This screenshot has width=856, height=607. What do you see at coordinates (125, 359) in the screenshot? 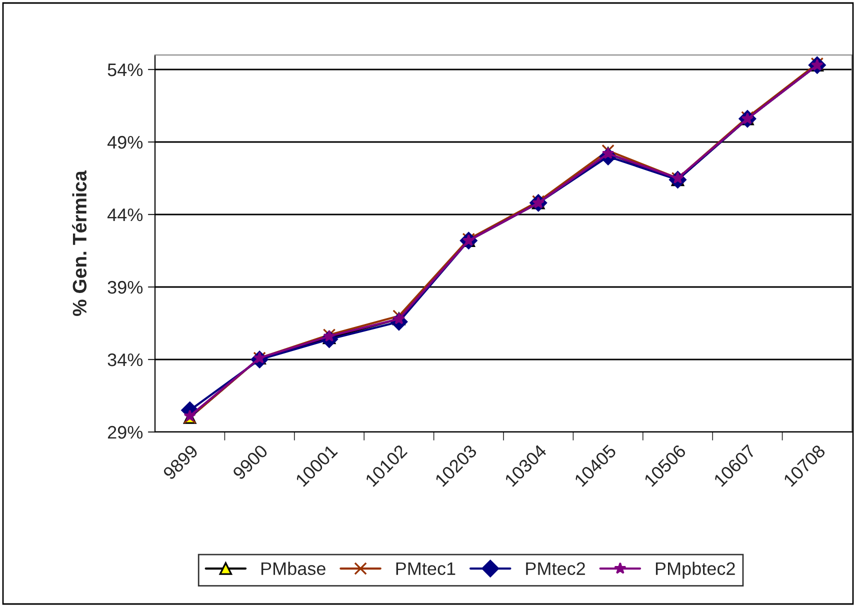
I see `y-tick-label: 34%` at bounding box center [125, 359].